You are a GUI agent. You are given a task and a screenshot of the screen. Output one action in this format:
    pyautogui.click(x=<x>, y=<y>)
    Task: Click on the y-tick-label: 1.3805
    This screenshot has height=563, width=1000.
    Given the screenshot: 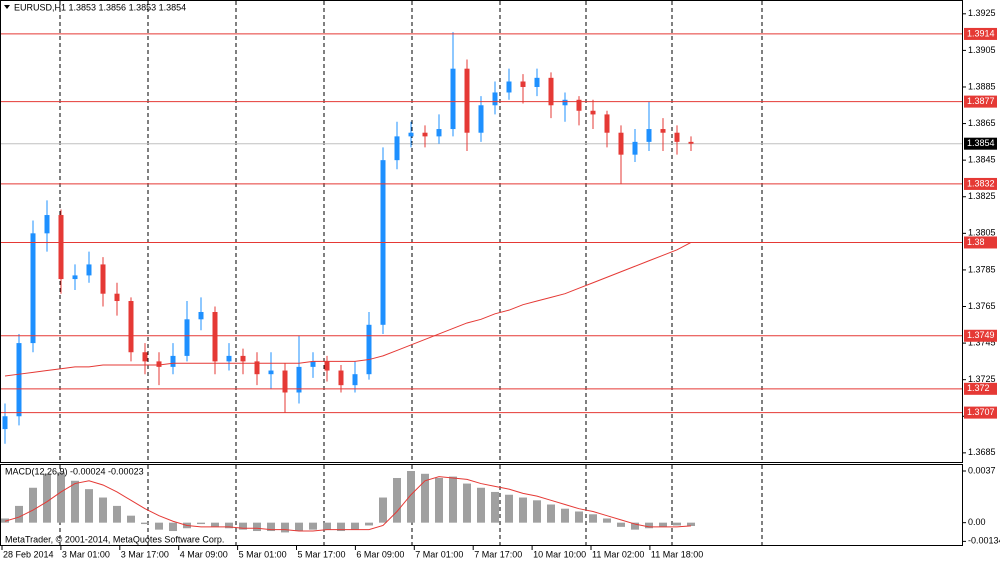 What is the action you would take?
    pyautogui.click(x=982, y=233)
    